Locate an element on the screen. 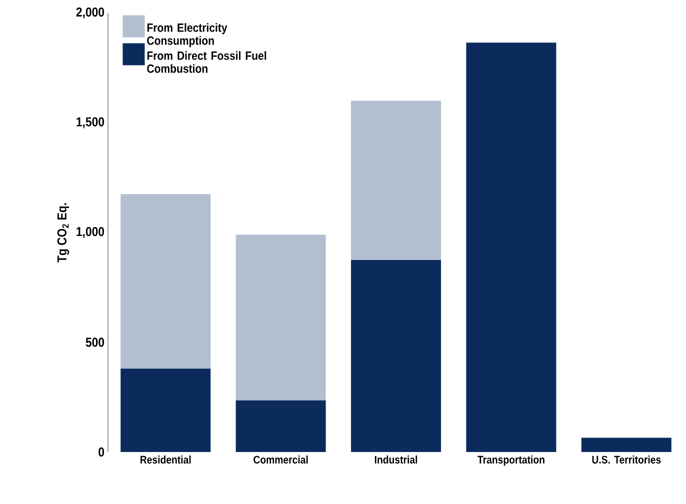  y-tick-label: 1,000 is located at coordinates (90, 232).